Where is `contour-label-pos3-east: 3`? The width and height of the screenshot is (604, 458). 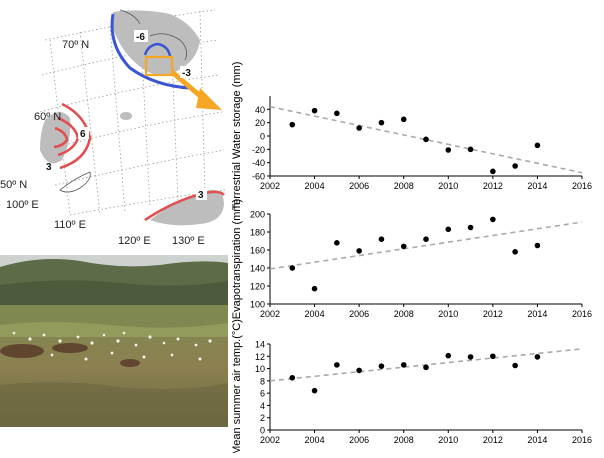
contour-label-pos3-east: 3 is located at coordinates (201, 195).